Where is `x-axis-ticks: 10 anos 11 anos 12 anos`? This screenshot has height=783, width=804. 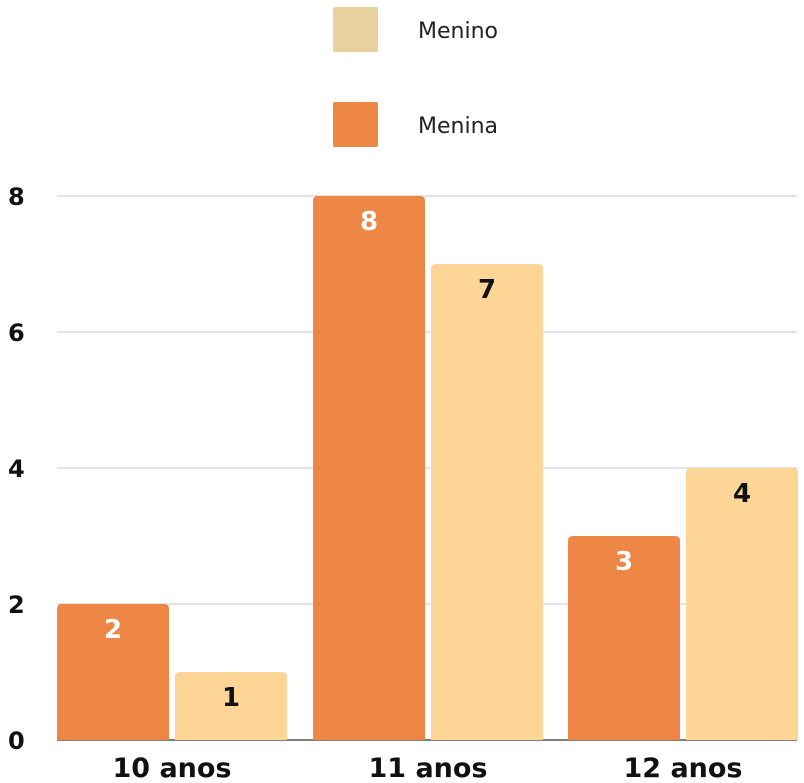
x-axis-ticks: 10 anos 11 anos 12 anos is located at coordinates (427, 768).